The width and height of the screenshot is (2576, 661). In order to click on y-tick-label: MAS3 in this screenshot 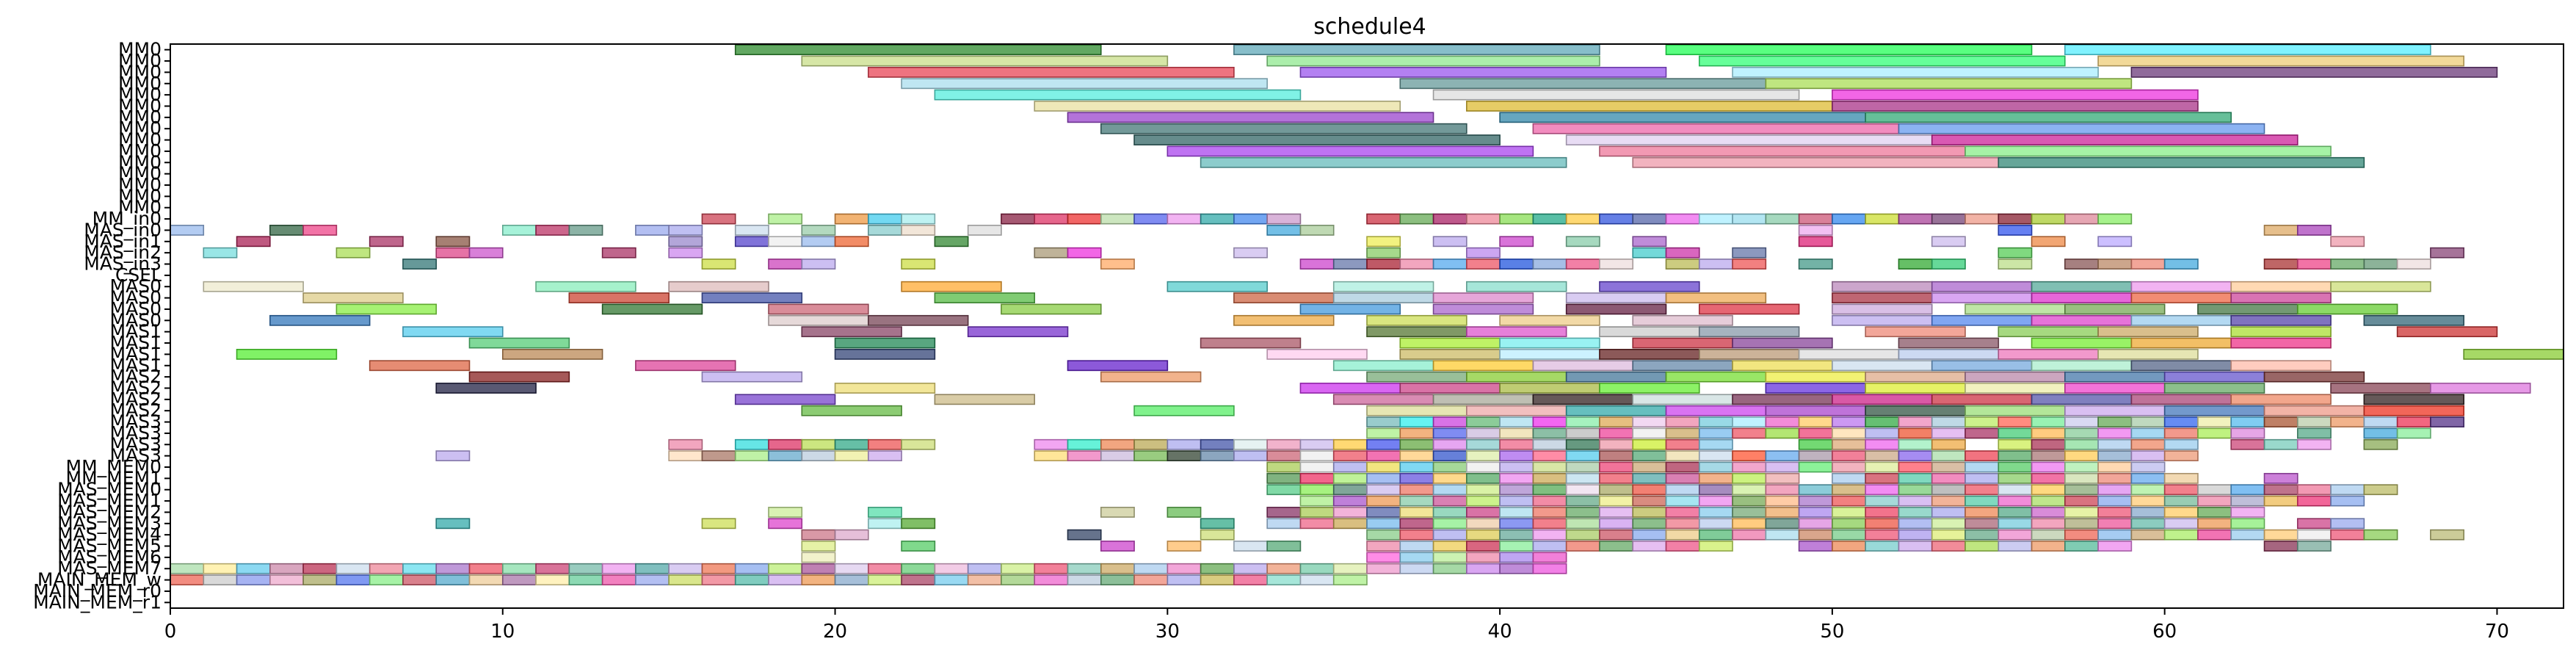, I will do `click(136, 444)`.